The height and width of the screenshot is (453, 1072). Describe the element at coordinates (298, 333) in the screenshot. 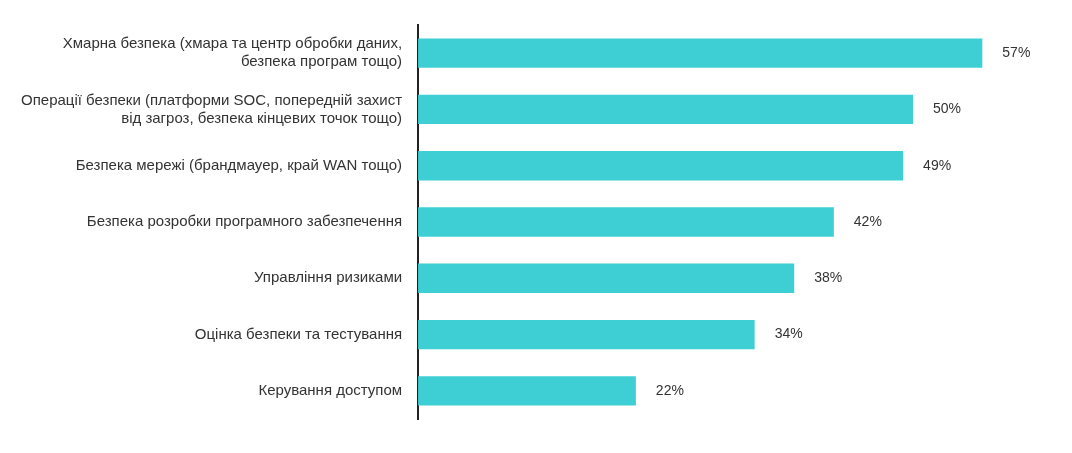

I see `y-tick-label: Оцінка безпеки та тестування` at that location.